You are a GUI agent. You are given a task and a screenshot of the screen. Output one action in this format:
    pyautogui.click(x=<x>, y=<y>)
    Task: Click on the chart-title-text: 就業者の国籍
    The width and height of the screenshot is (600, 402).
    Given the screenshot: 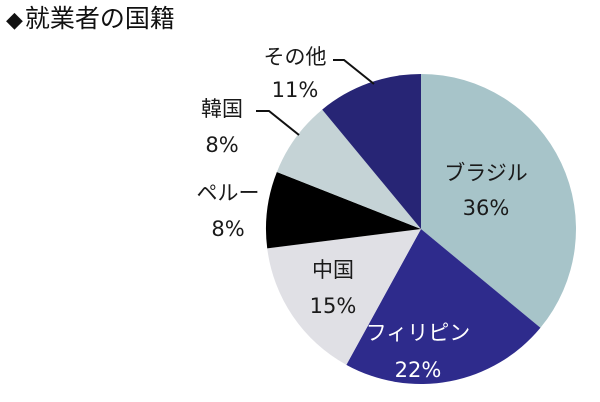 What is the action you would take?
    pyautogui.click(x=99, y=18)
    